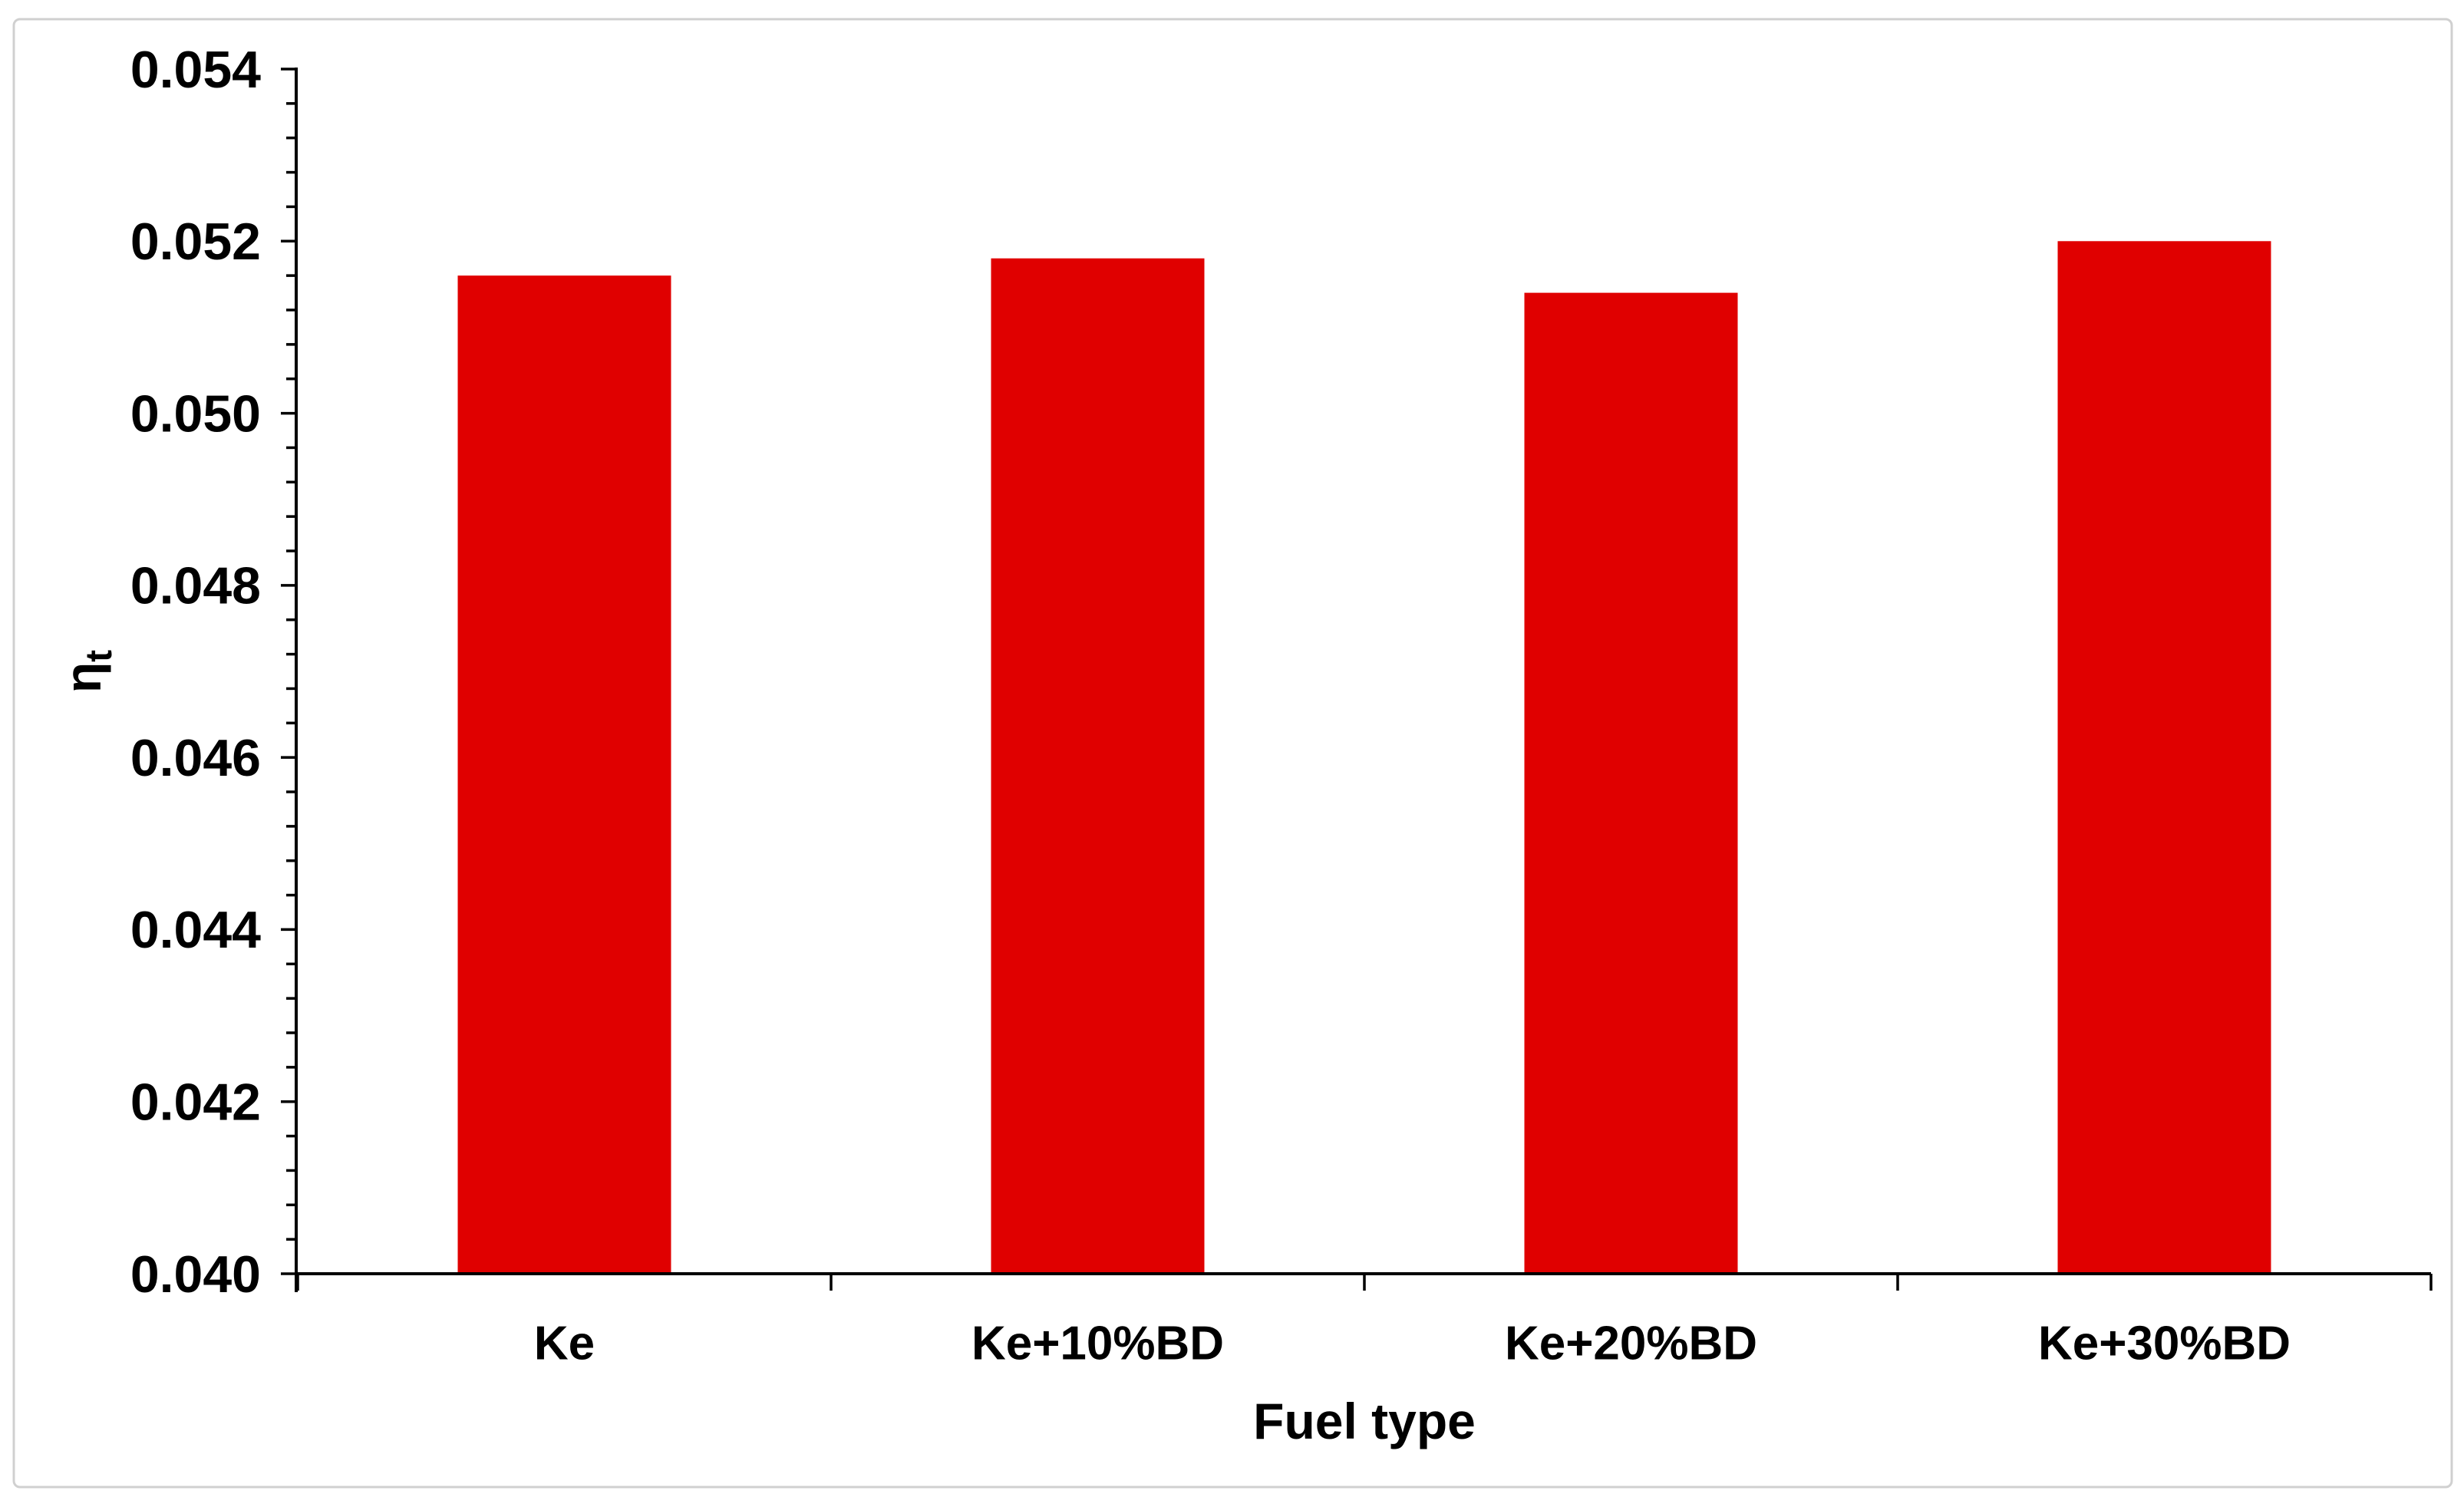 This screenshot has width=2464, height=1507. What do you see at coordinates (196, 70) in the screenshot?
I see `y-tick-label: 0.054` at bounding box center [196, 70].